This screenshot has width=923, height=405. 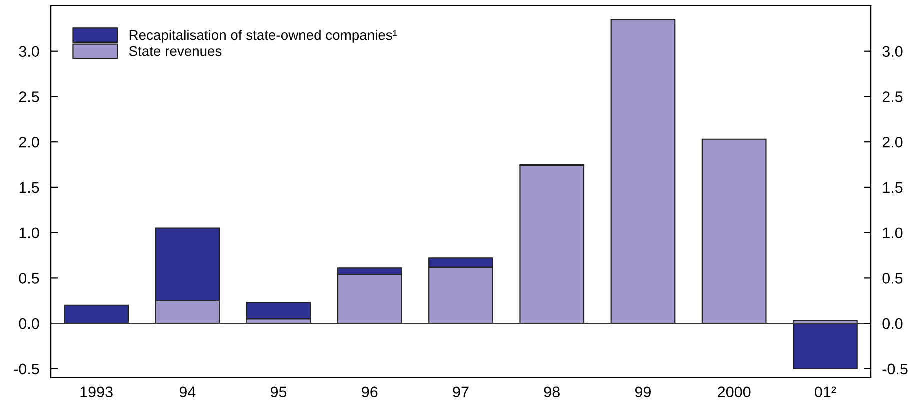 What do you see at coordinates (461, 392) in the screenshot?
I see `x-tick-label: 97` at bounding box center [461, 392].